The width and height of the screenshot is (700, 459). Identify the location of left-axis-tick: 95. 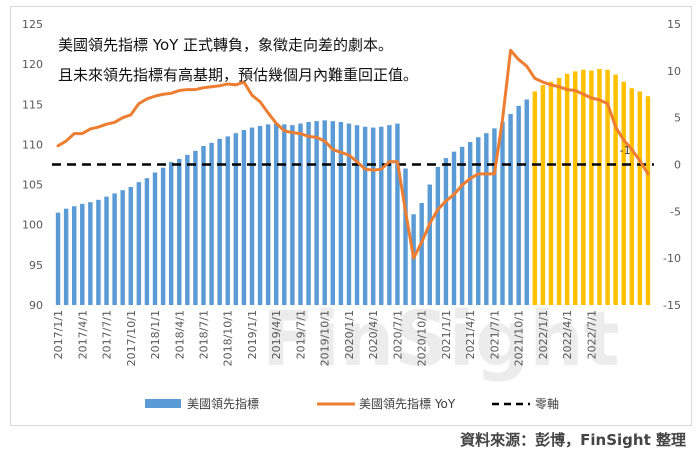
(36, 265).